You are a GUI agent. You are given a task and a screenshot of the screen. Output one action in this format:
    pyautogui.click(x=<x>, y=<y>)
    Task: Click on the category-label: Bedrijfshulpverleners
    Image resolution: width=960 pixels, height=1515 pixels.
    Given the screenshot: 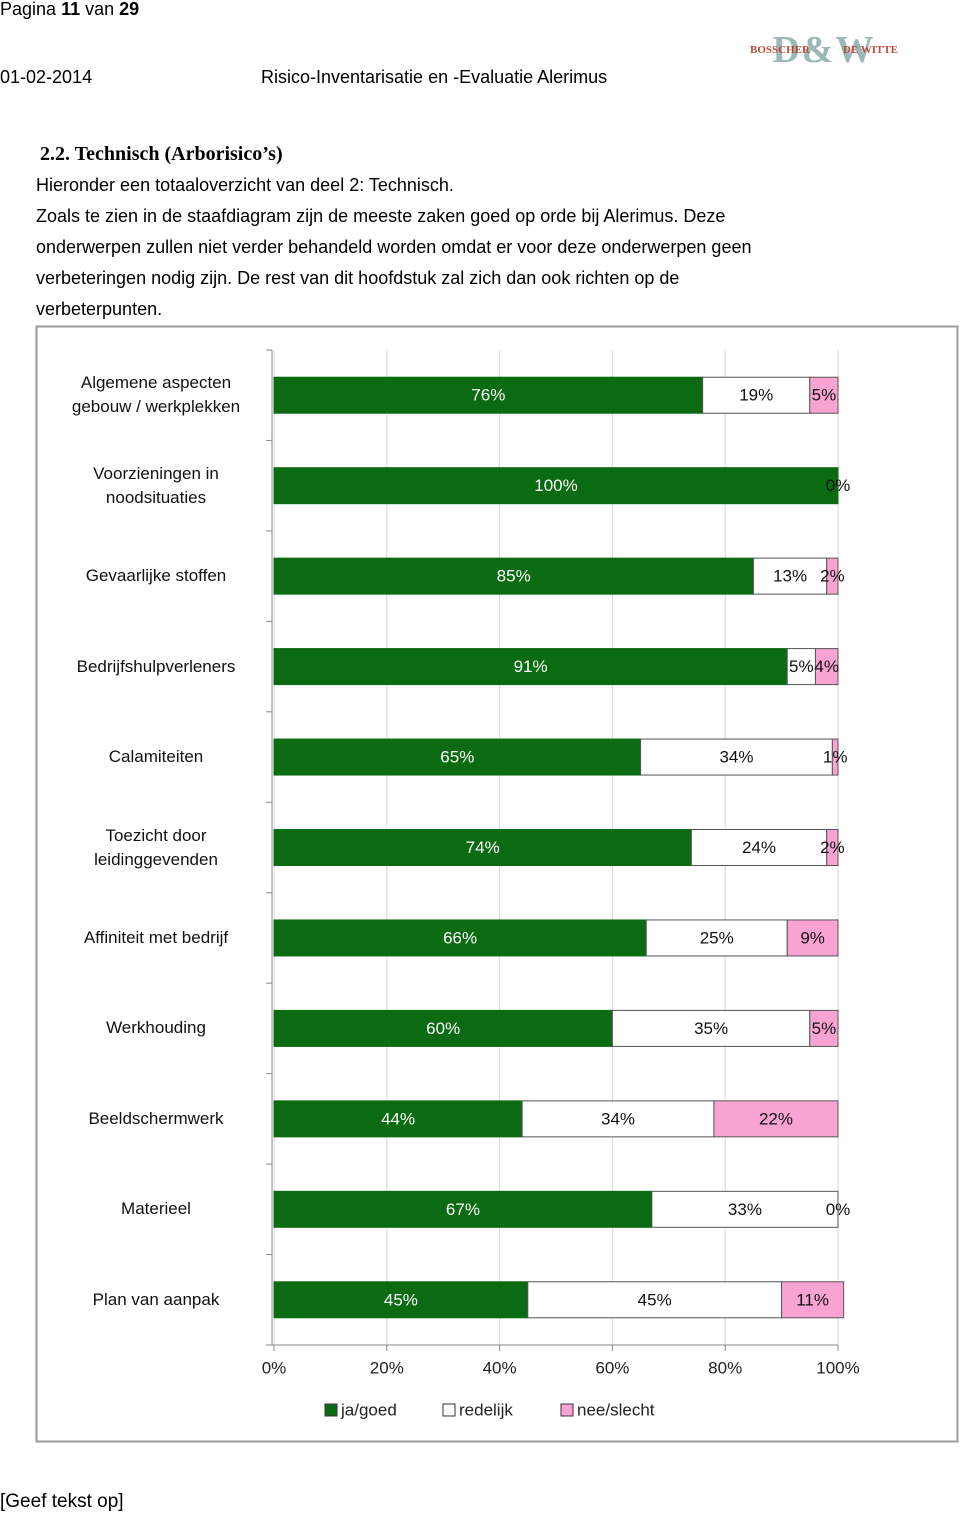 What is the action you would take?
    pyautogui.click(x=156, y=666)
    